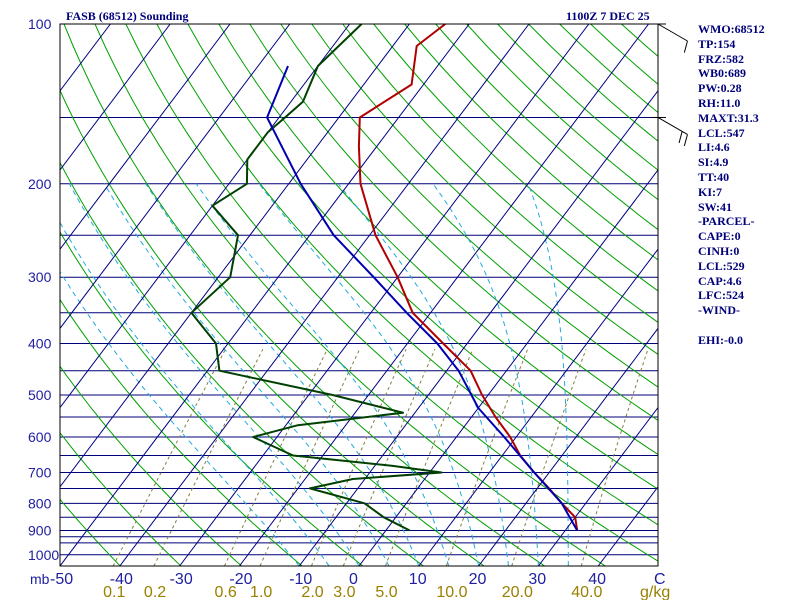 The image size is (800, 600). Describe the element at coordinates (721, 58) in the screenshot. I see `index-line-2: FRZ:582` at that location.